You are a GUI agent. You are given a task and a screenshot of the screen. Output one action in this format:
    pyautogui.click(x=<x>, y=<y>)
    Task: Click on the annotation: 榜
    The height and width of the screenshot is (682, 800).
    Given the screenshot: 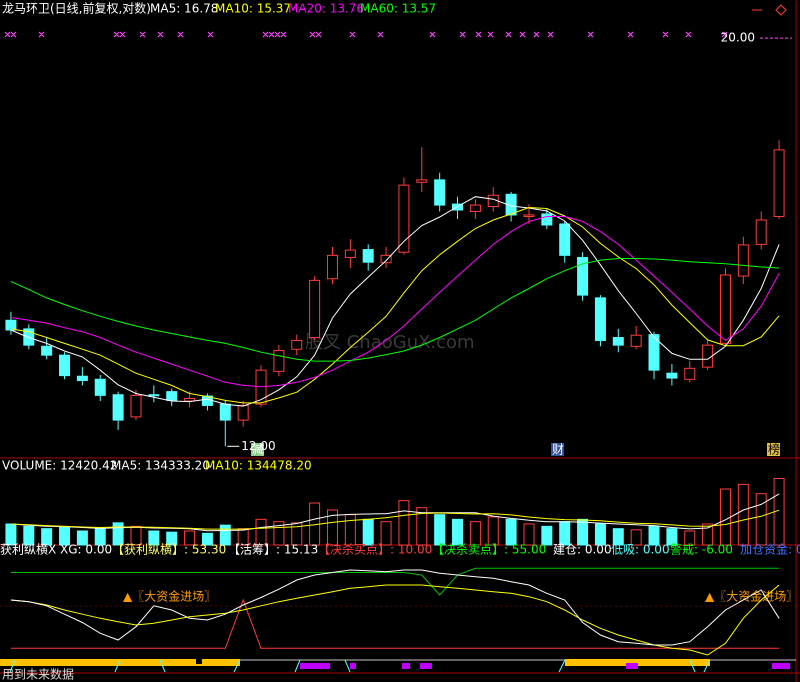 What is the action you would take?
    pyautogui.click(x=774, y=449)
    